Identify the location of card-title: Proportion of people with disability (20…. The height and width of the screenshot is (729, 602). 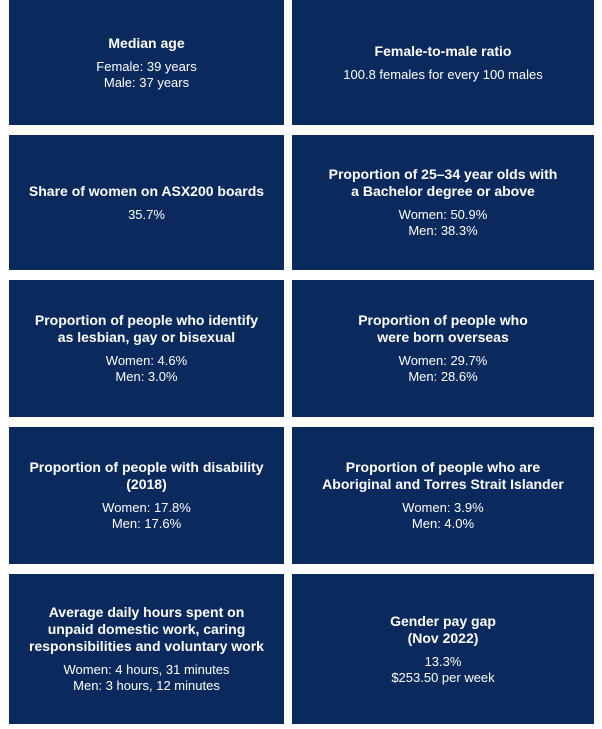
(146, 475).